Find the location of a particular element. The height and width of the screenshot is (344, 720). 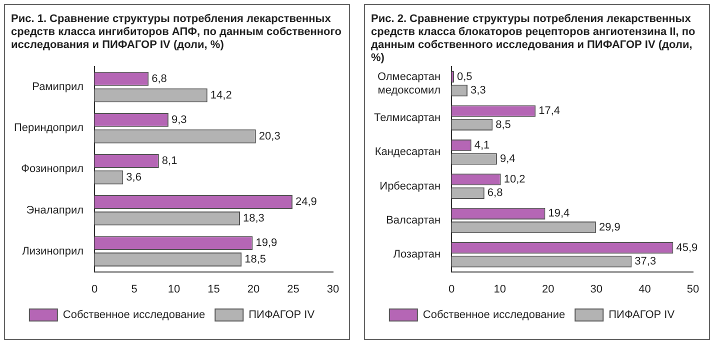

data-label: 19,9 is located at coordinates (267, 243).